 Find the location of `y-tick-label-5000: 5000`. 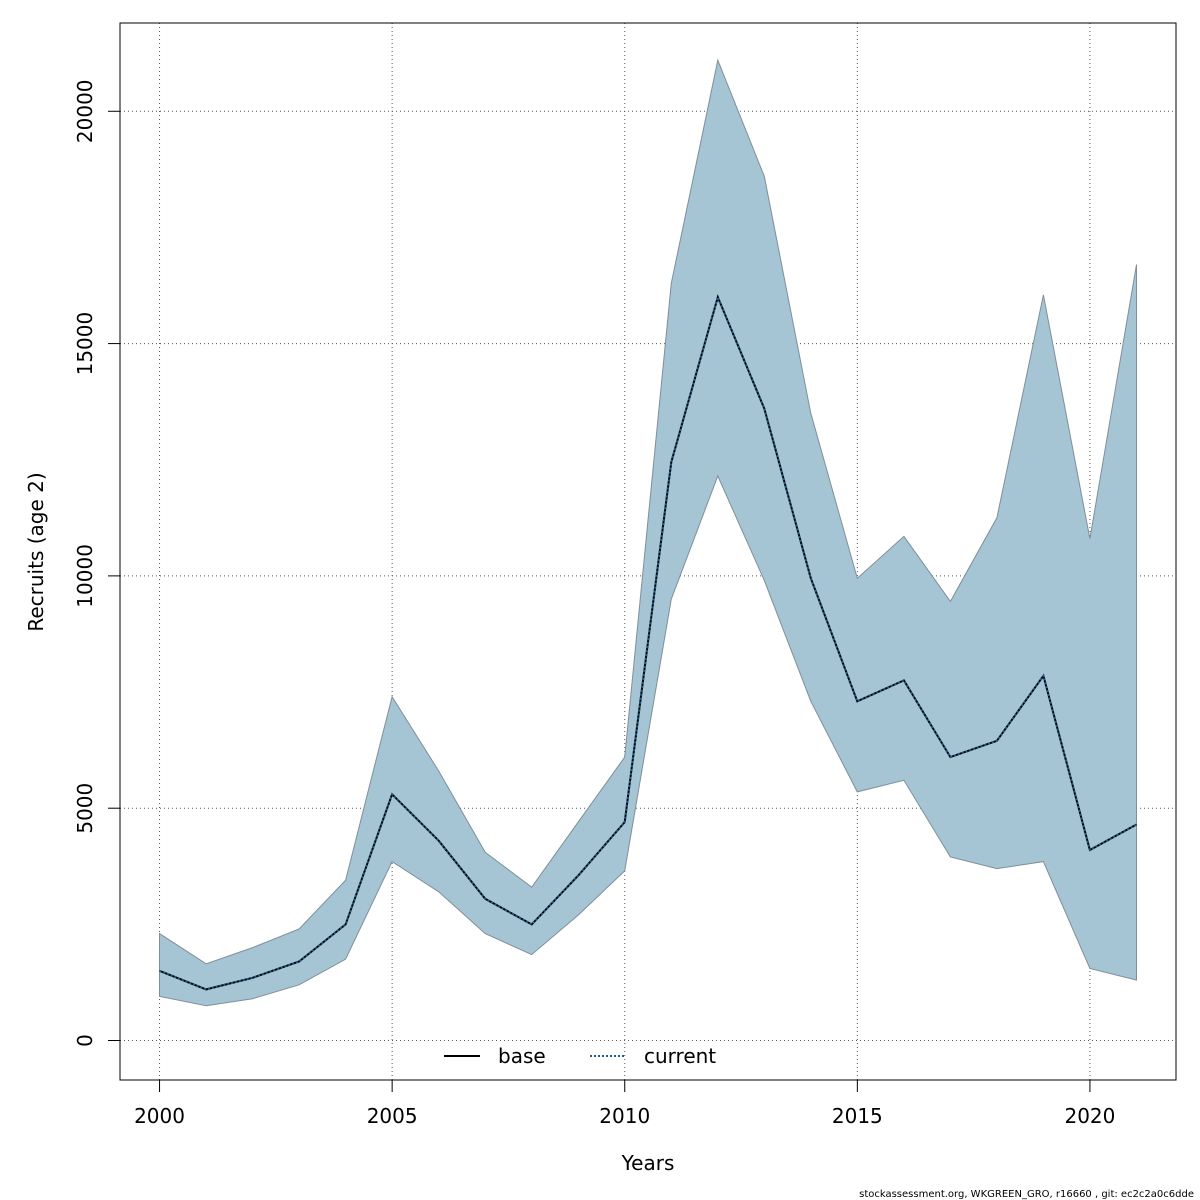

y-tick-label-5000: 5000 is located at coordinates (85, 808).